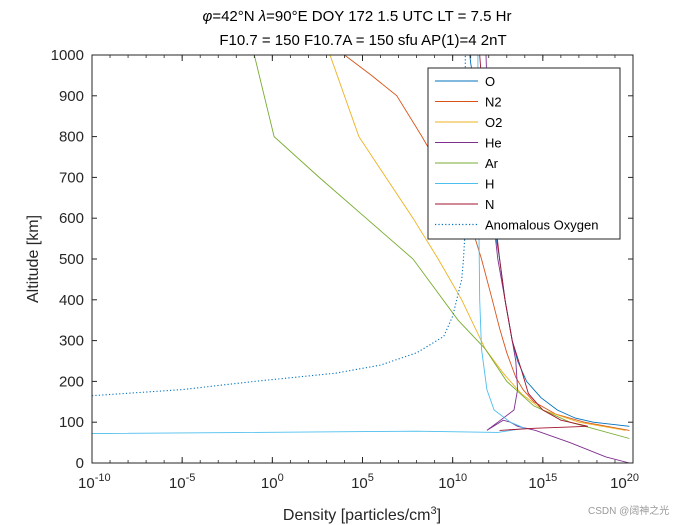 Image resolution: width=700 pixels, height=525 pixels. Describe the element at coordinates (71, 300) in the screenshot. I see `y-tick-label: 400` at that location.